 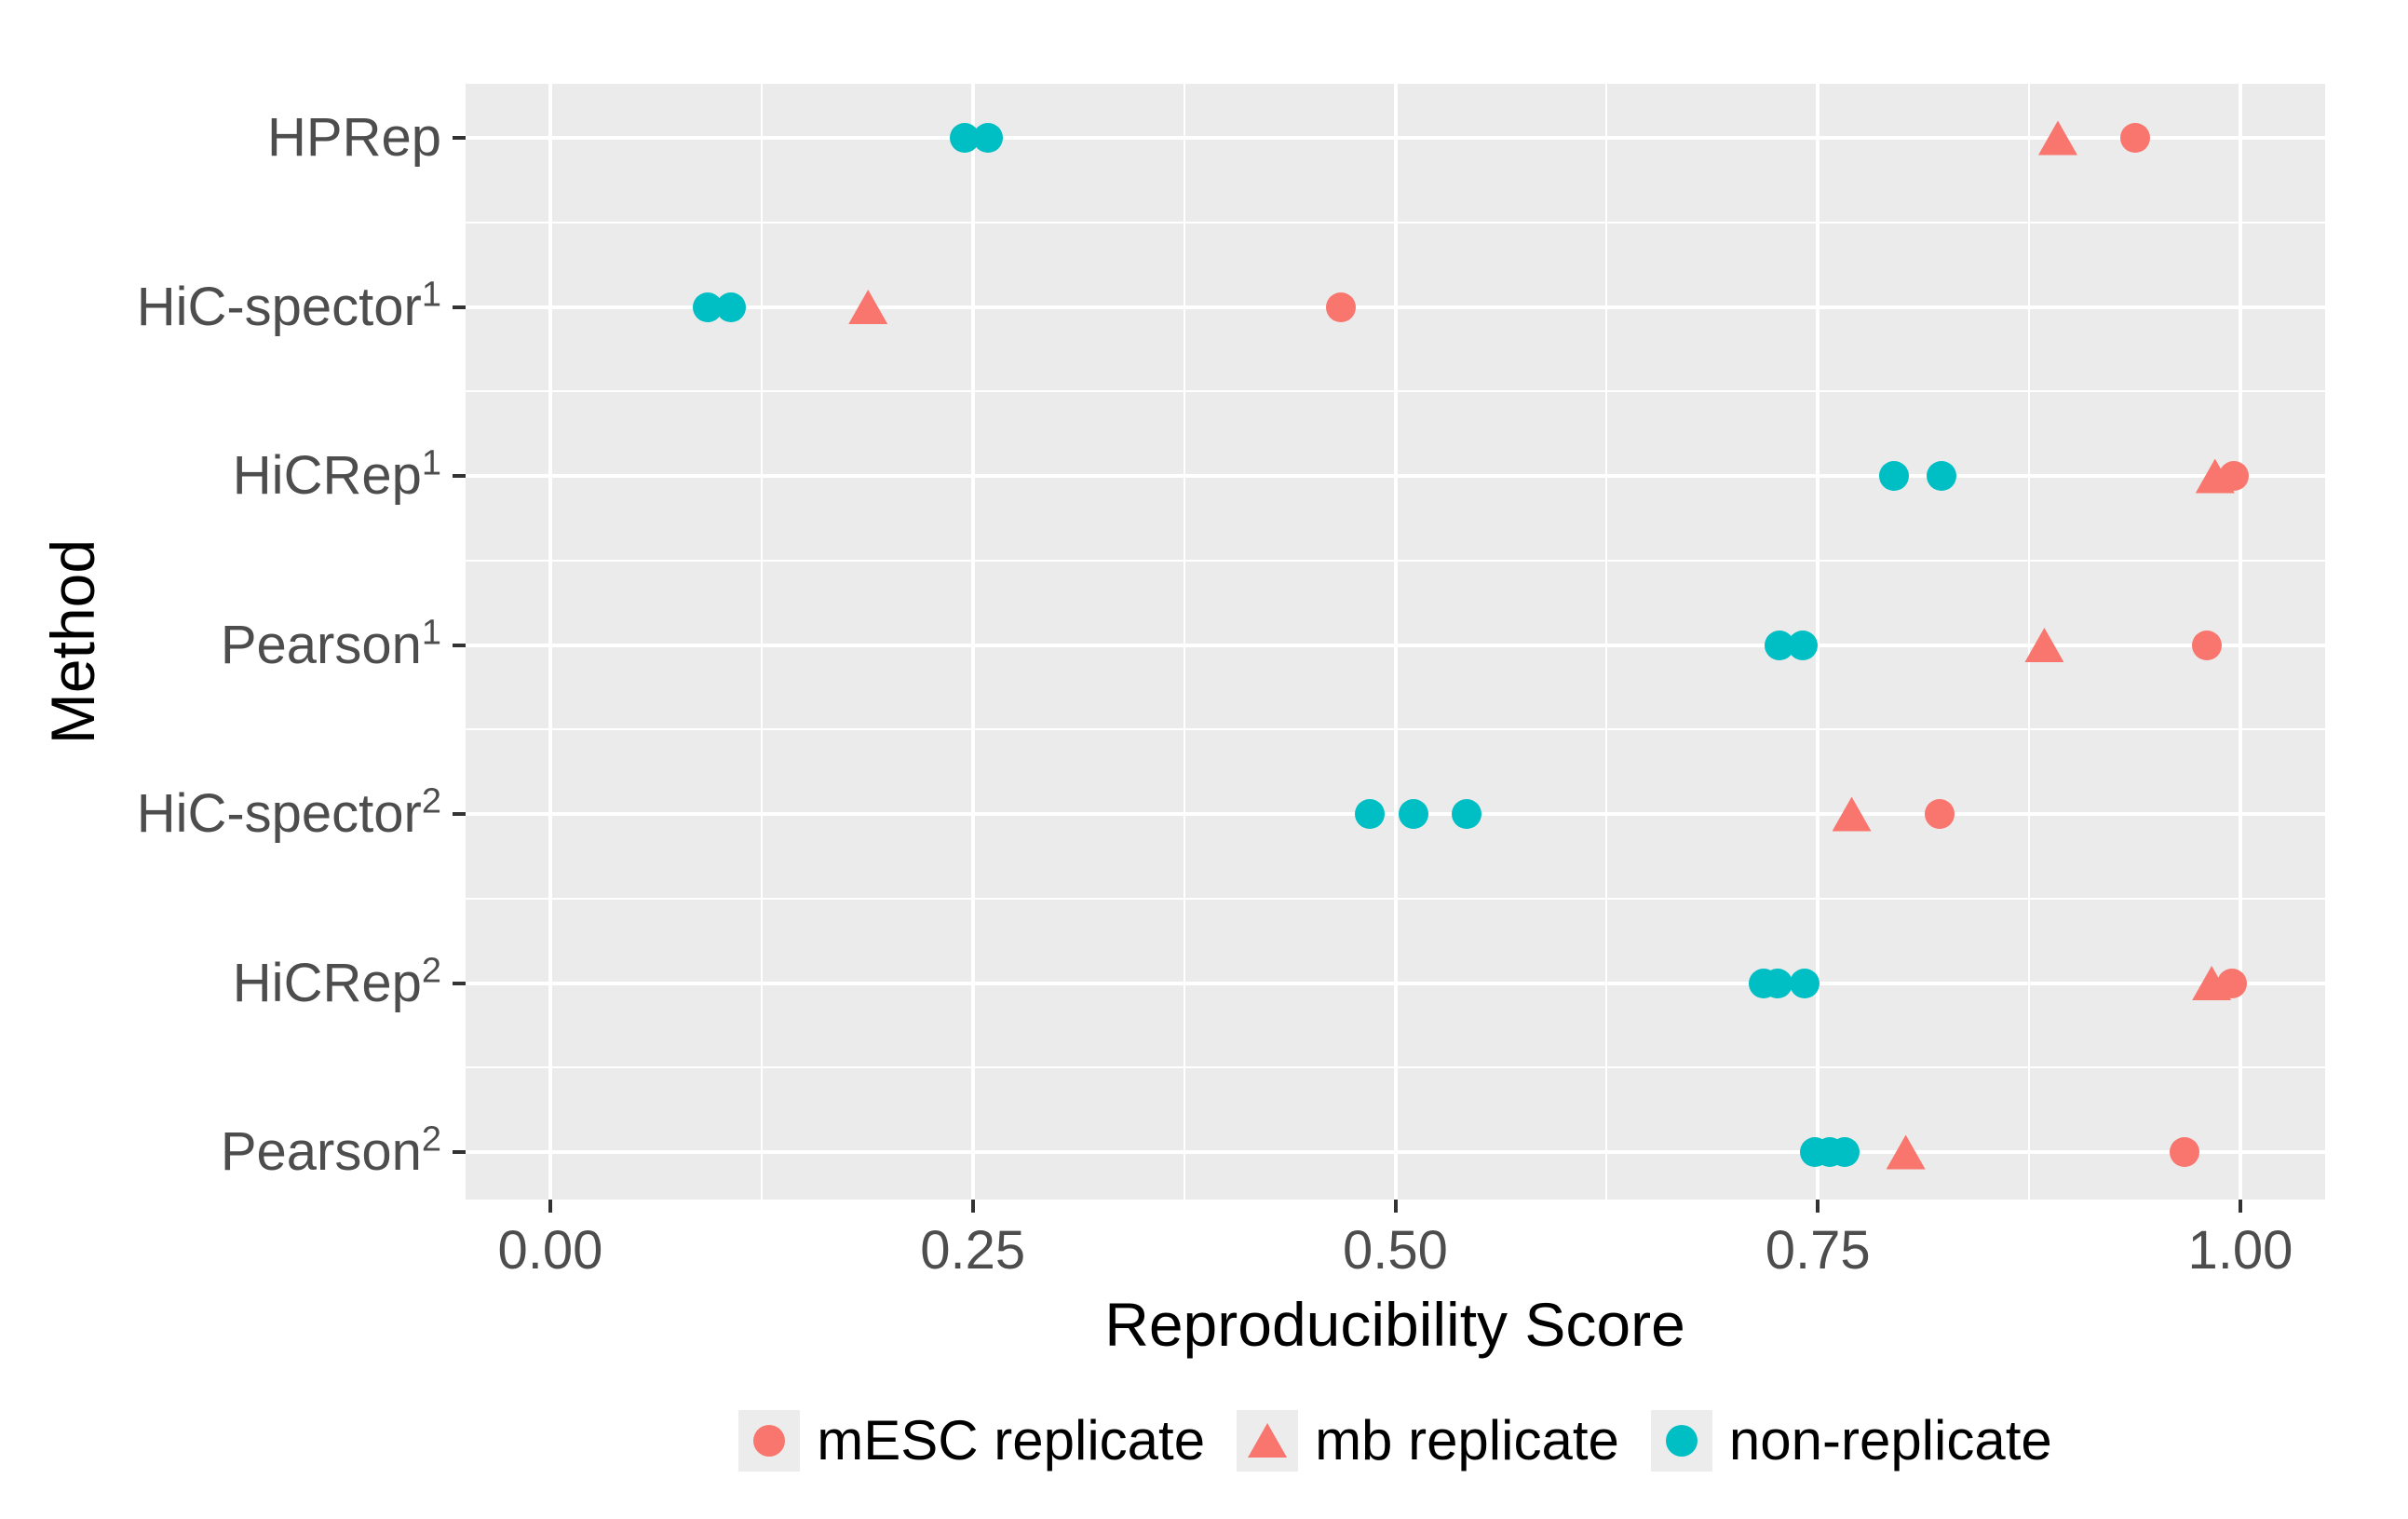 I want to click on y-tick-label-pearson2: Pearson2, so click(x=331, y=1150).